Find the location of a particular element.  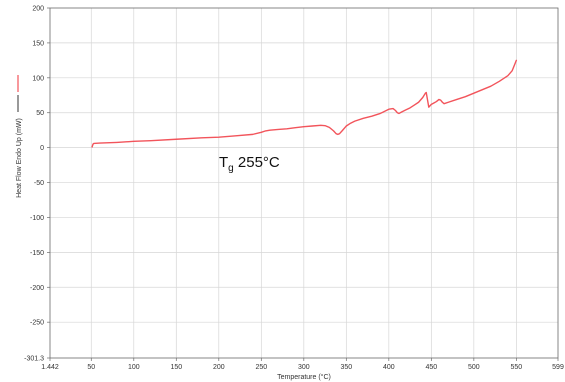

y-axis-label: Heat Flow Endo Up (mW) is located at coordinates (19, 158).